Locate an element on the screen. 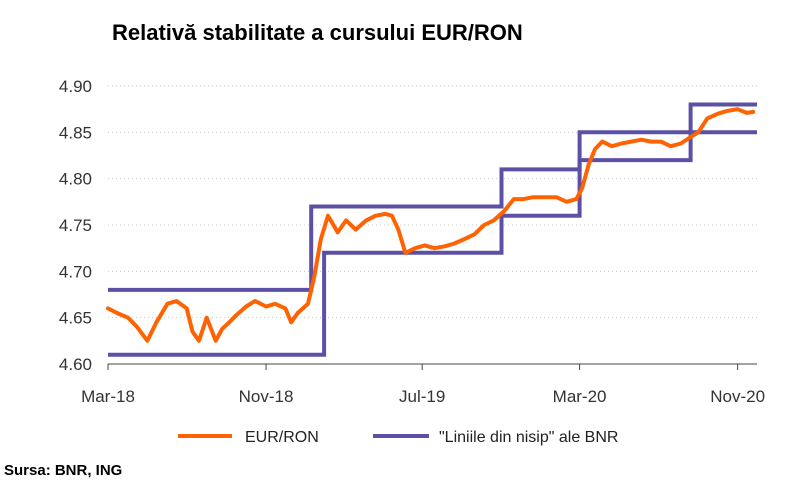 The image size is (800, 501). y-axis-ticks: 4.90 4.85 4.80 4.75 4.70 4.65 4.60 is located at coordinates (75, 225).